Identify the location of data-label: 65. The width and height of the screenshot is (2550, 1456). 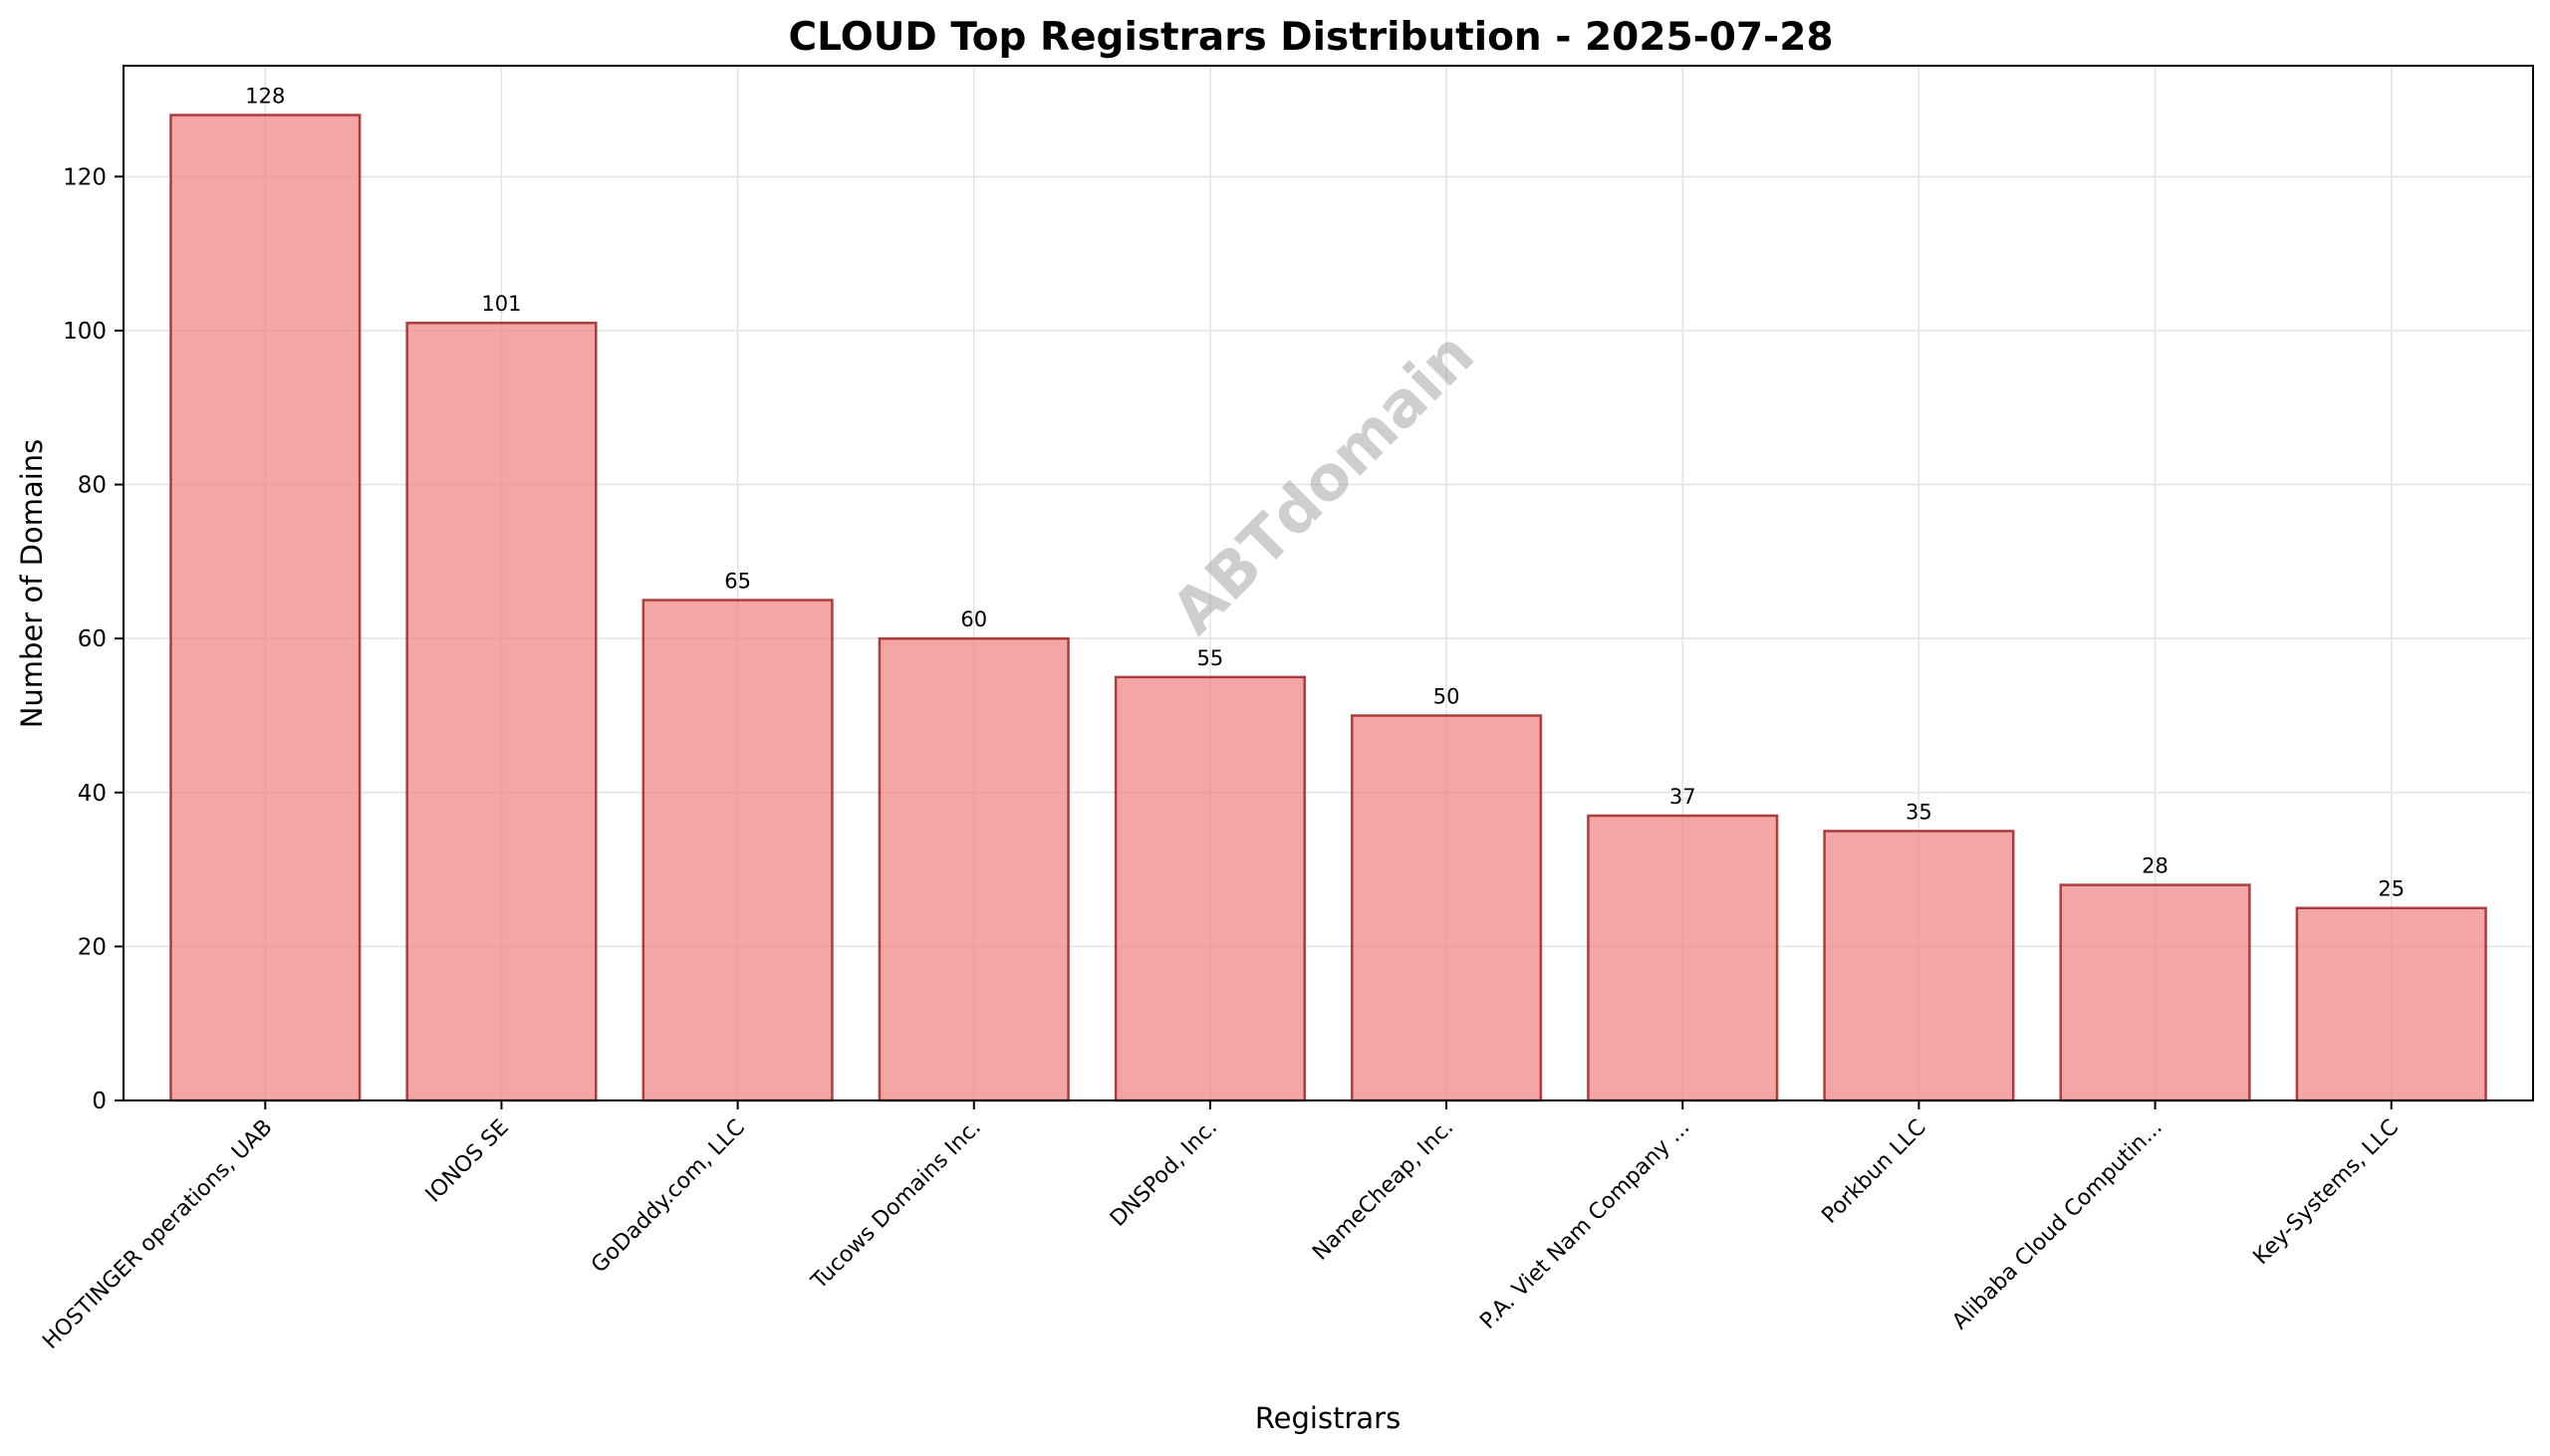
(737, 582).